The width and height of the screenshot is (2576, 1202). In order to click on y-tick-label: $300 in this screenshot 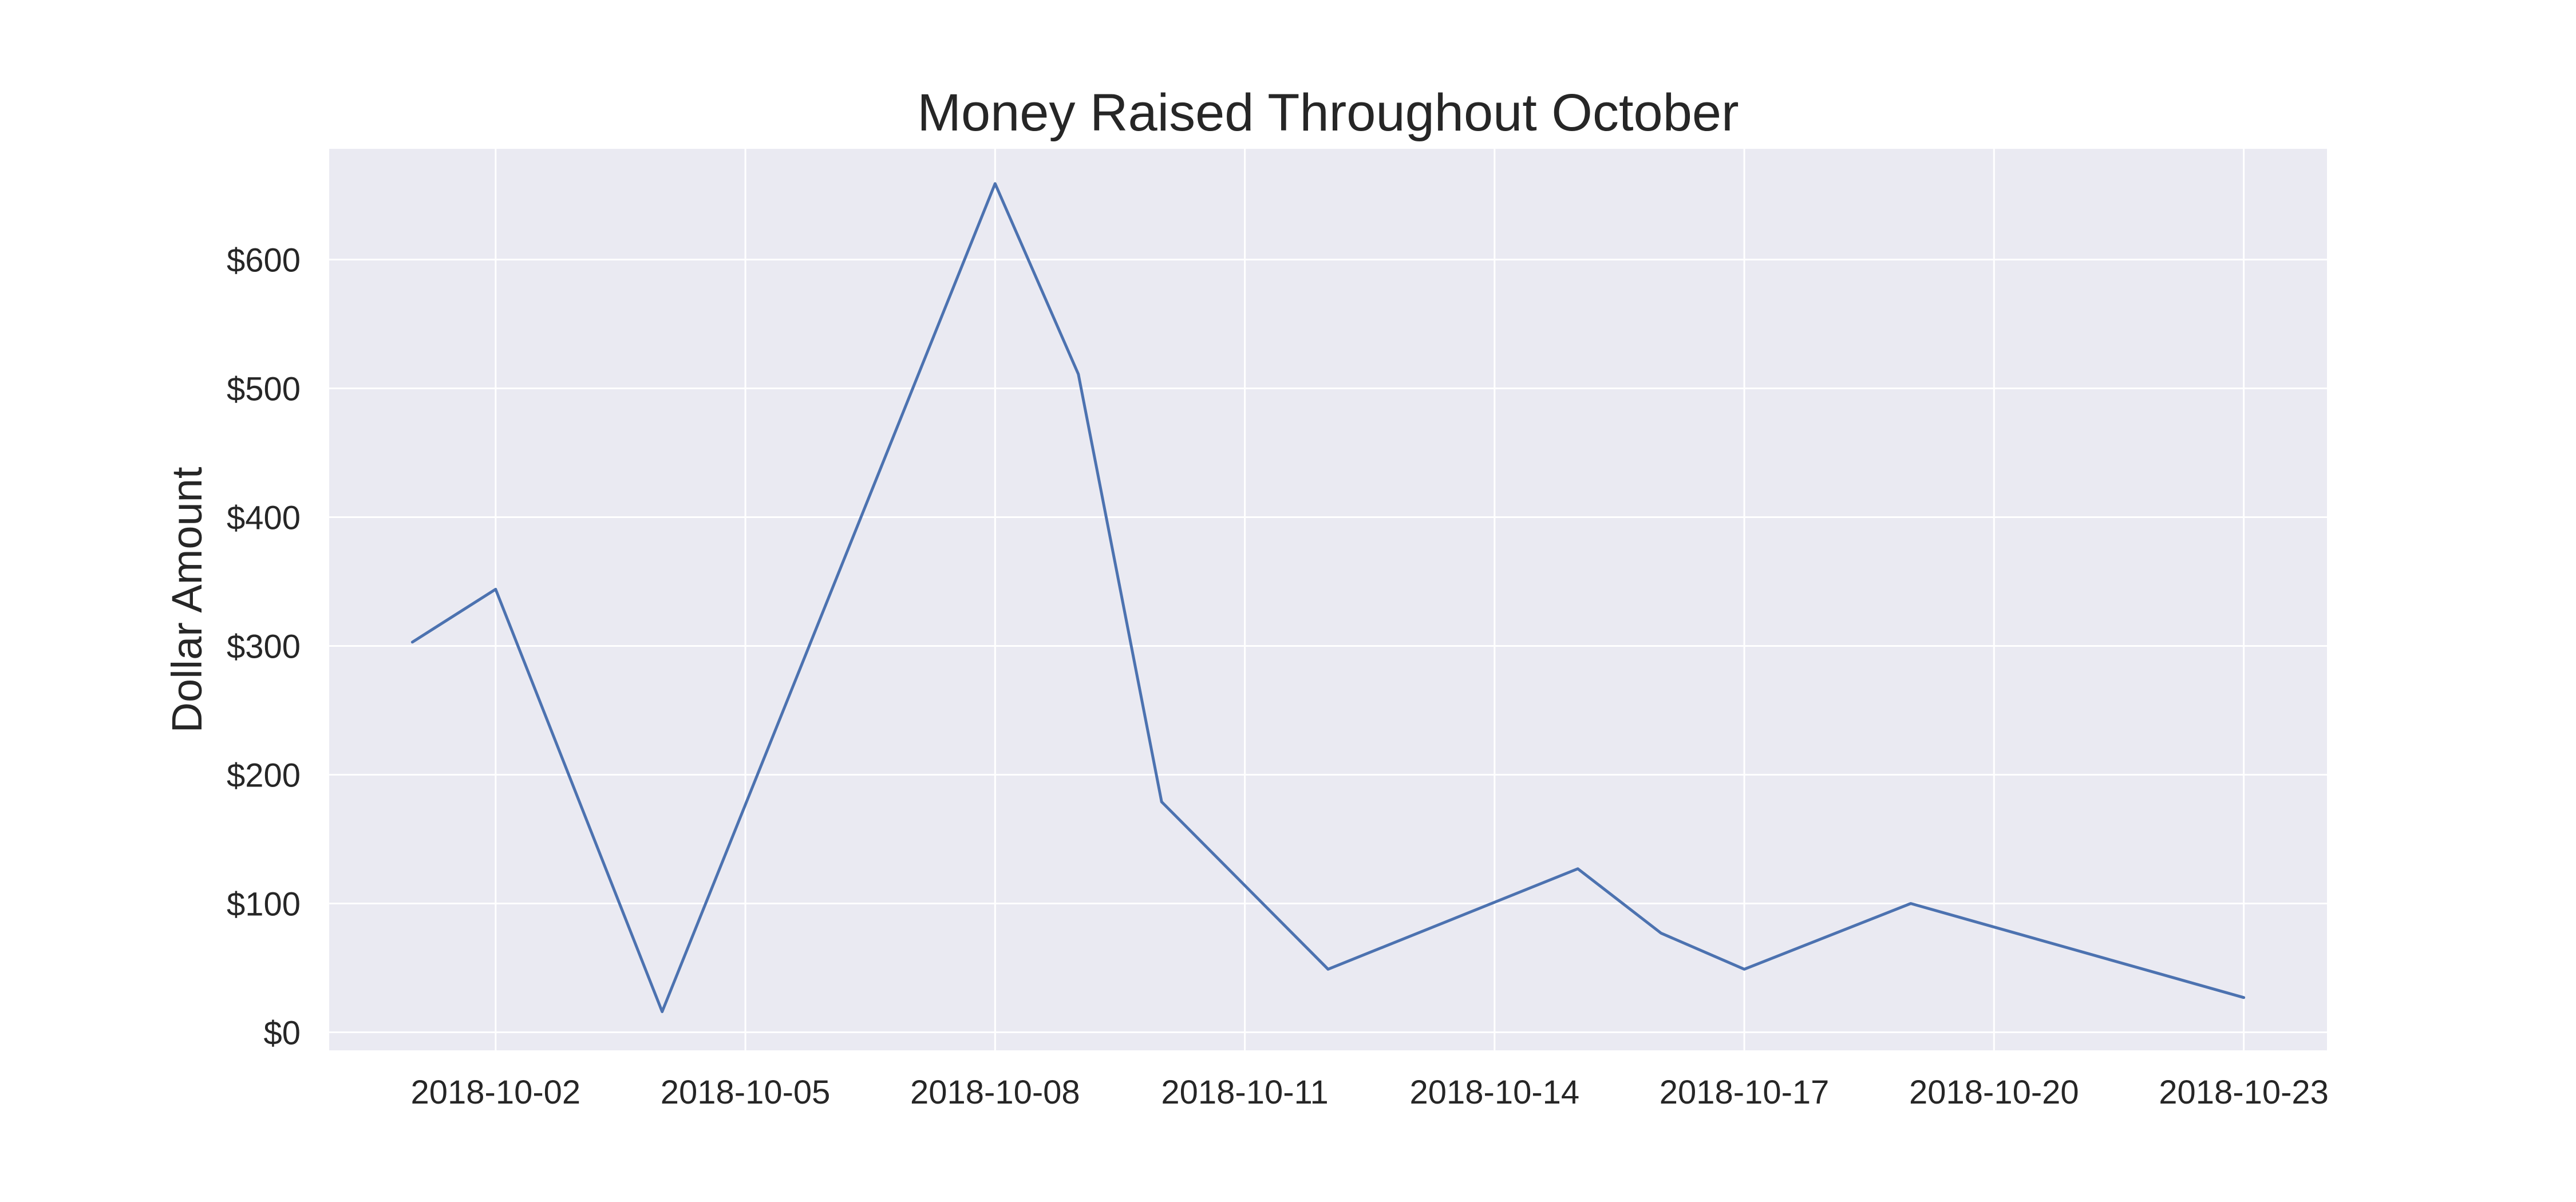, I will do `click(264, 647)`.